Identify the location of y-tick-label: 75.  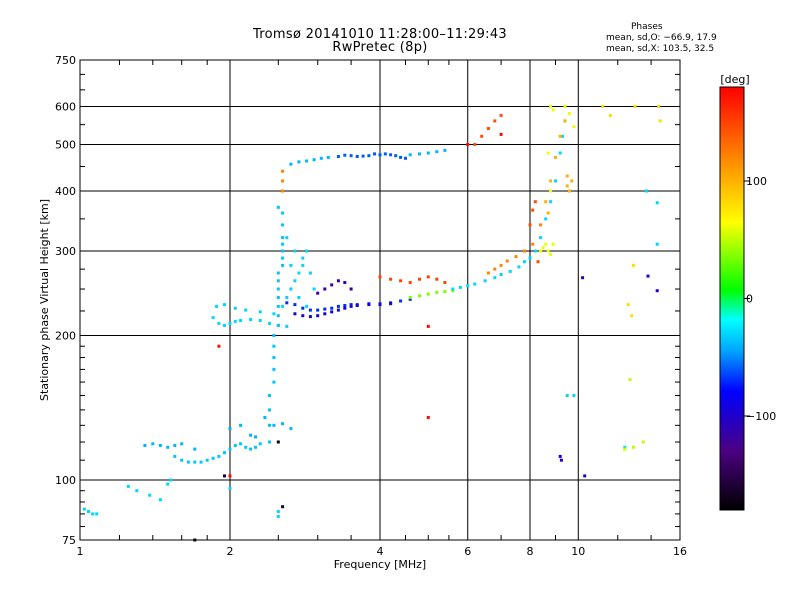
(69, 540).